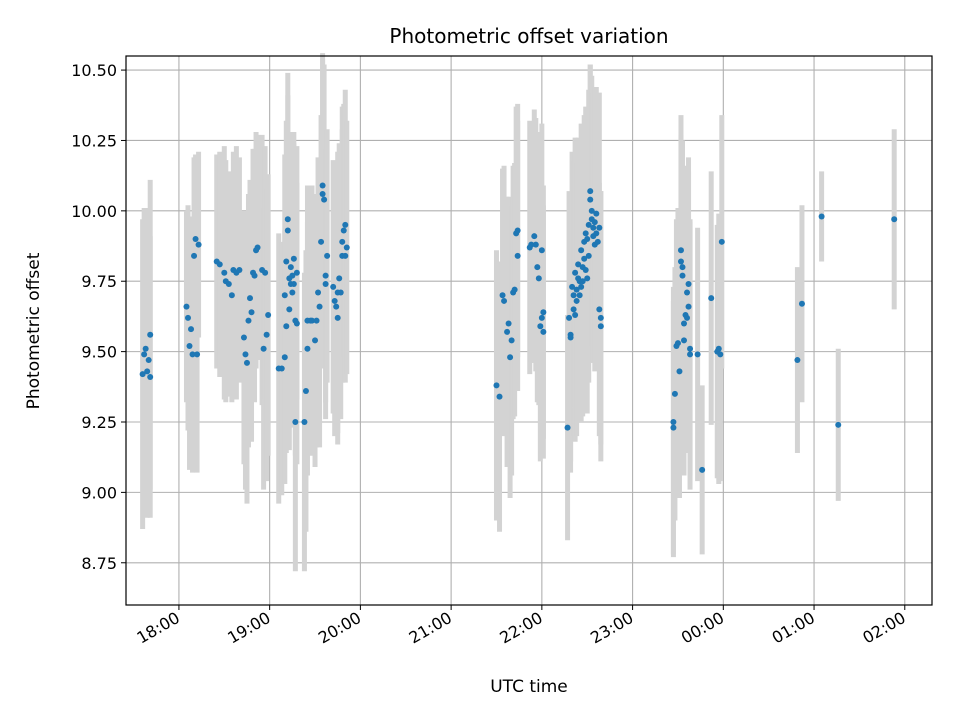  Describe the element at coordinates (99, 422) in the screenshot. I see `y-tick-label: 9.25` at that location.